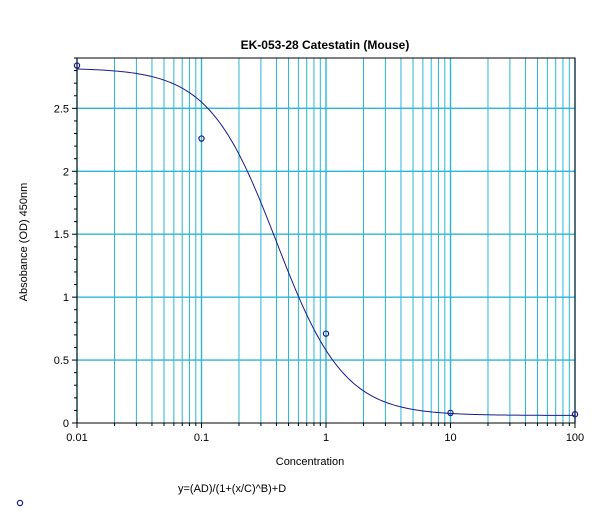 The height and width of the screenshot is (517, 600). Describe the element at coordinates (450, 438) in the screenshot. I see `x-tick-label: 10` at that location.